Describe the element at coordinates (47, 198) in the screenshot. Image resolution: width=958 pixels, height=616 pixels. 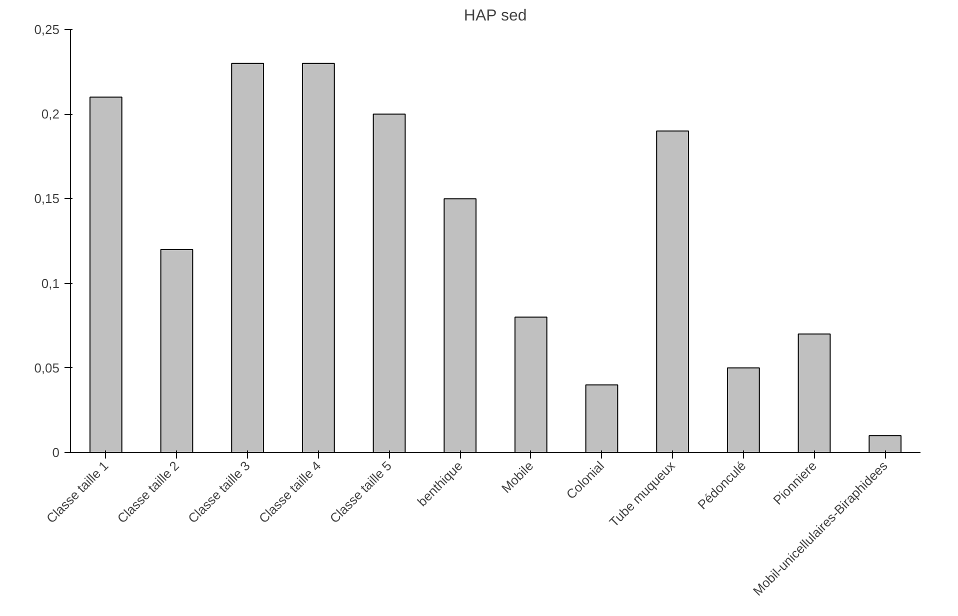
I see `y-tick-label: 0,15` at that location.